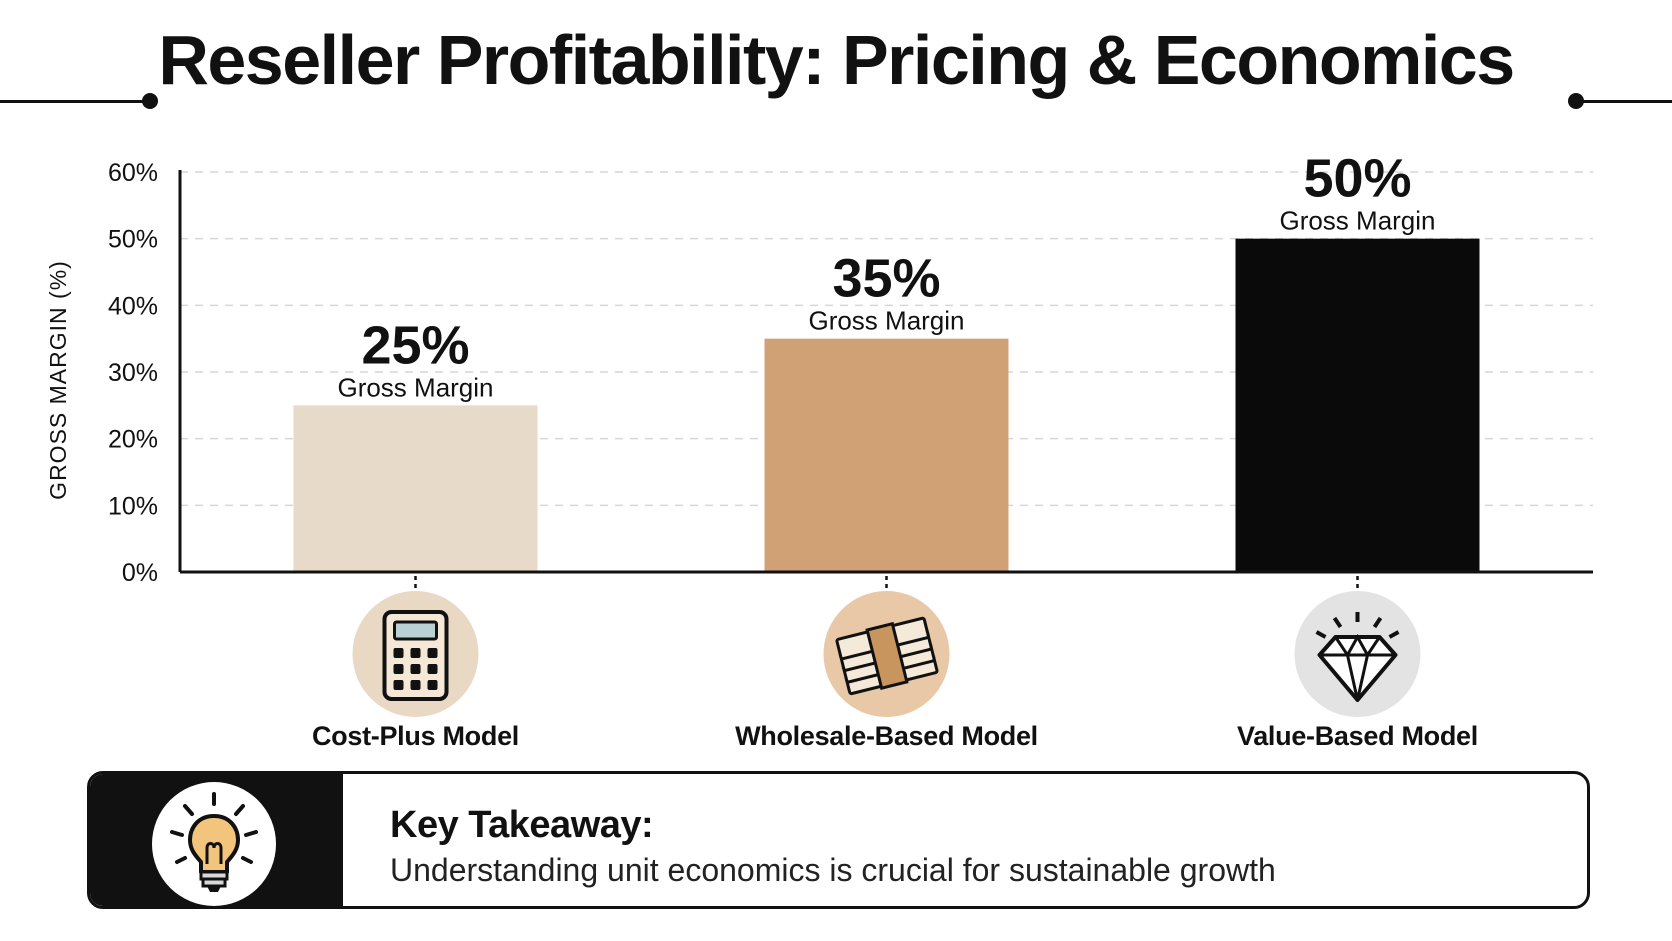 The height and width of the screenshot is (941, 1672). What do you see at coordinates (133, 173) in the screenshot?
I see `y-tick-label: 60%` at bounding box center [133, 173].